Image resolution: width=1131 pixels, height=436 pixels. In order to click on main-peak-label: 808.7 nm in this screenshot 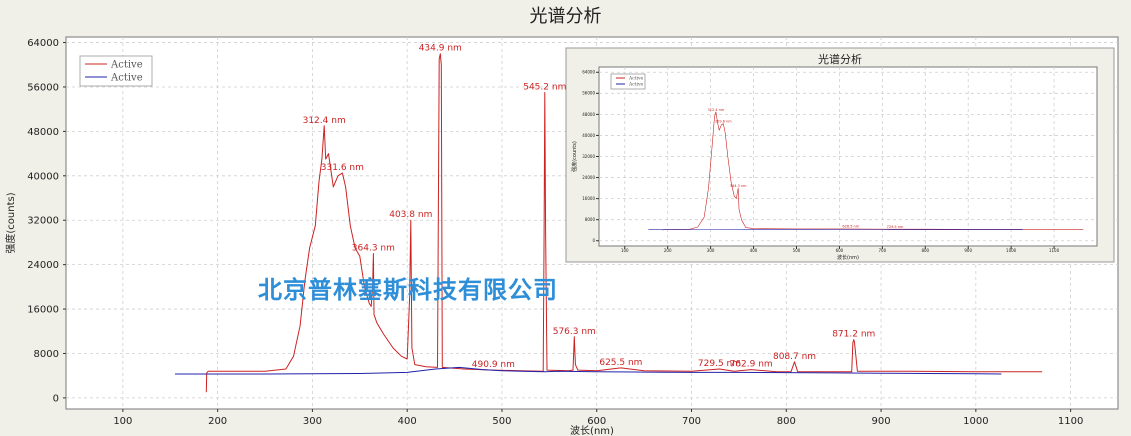, I will do `click(794, 357)`.